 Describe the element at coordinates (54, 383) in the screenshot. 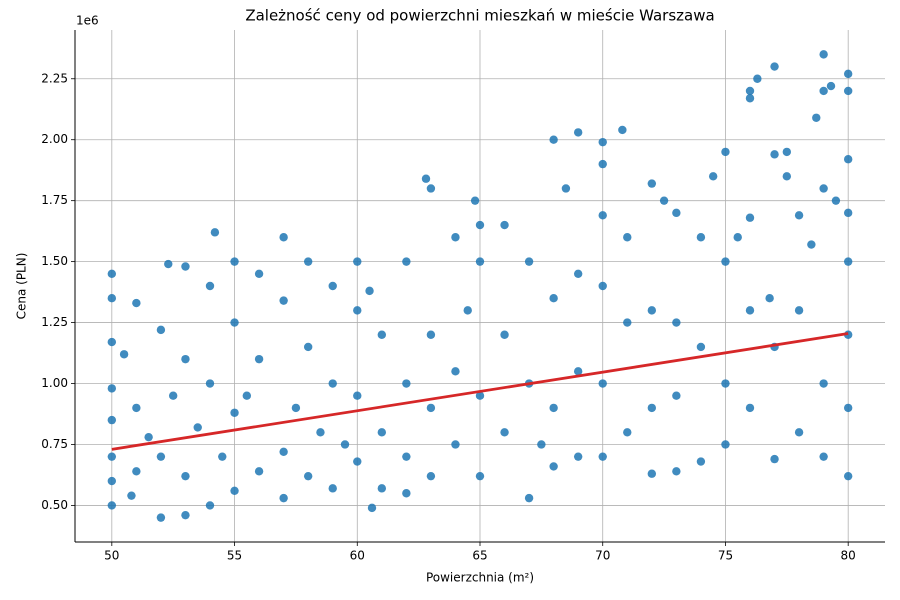

I see `y-tick-label: 1.00` at that location.